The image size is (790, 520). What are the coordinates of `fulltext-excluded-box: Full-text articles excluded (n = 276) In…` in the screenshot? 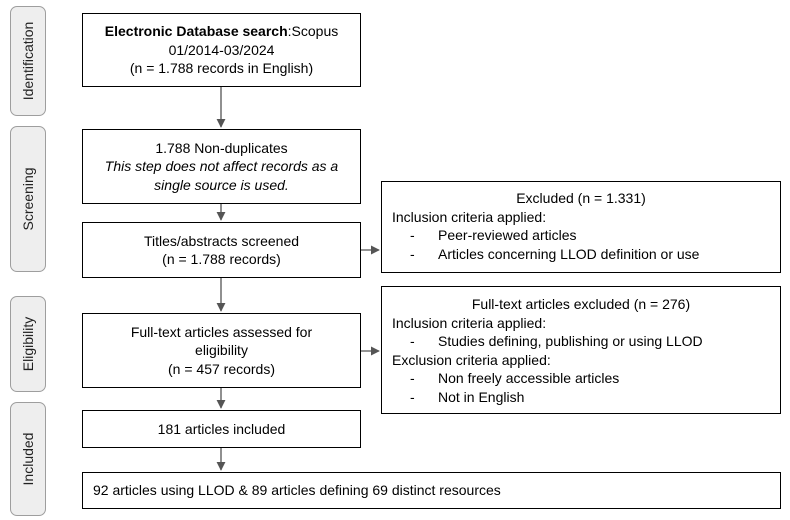 It's located at (581, 350).